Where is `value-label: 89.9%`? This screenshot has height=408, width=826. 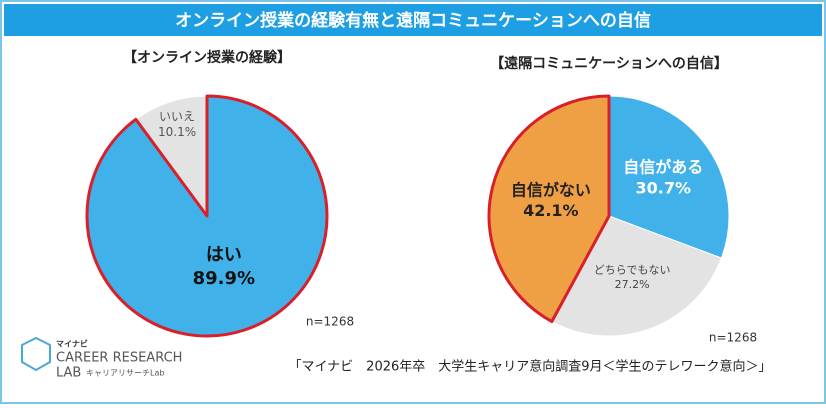 value-label: 89.9% is located at coordinates (224, 278).